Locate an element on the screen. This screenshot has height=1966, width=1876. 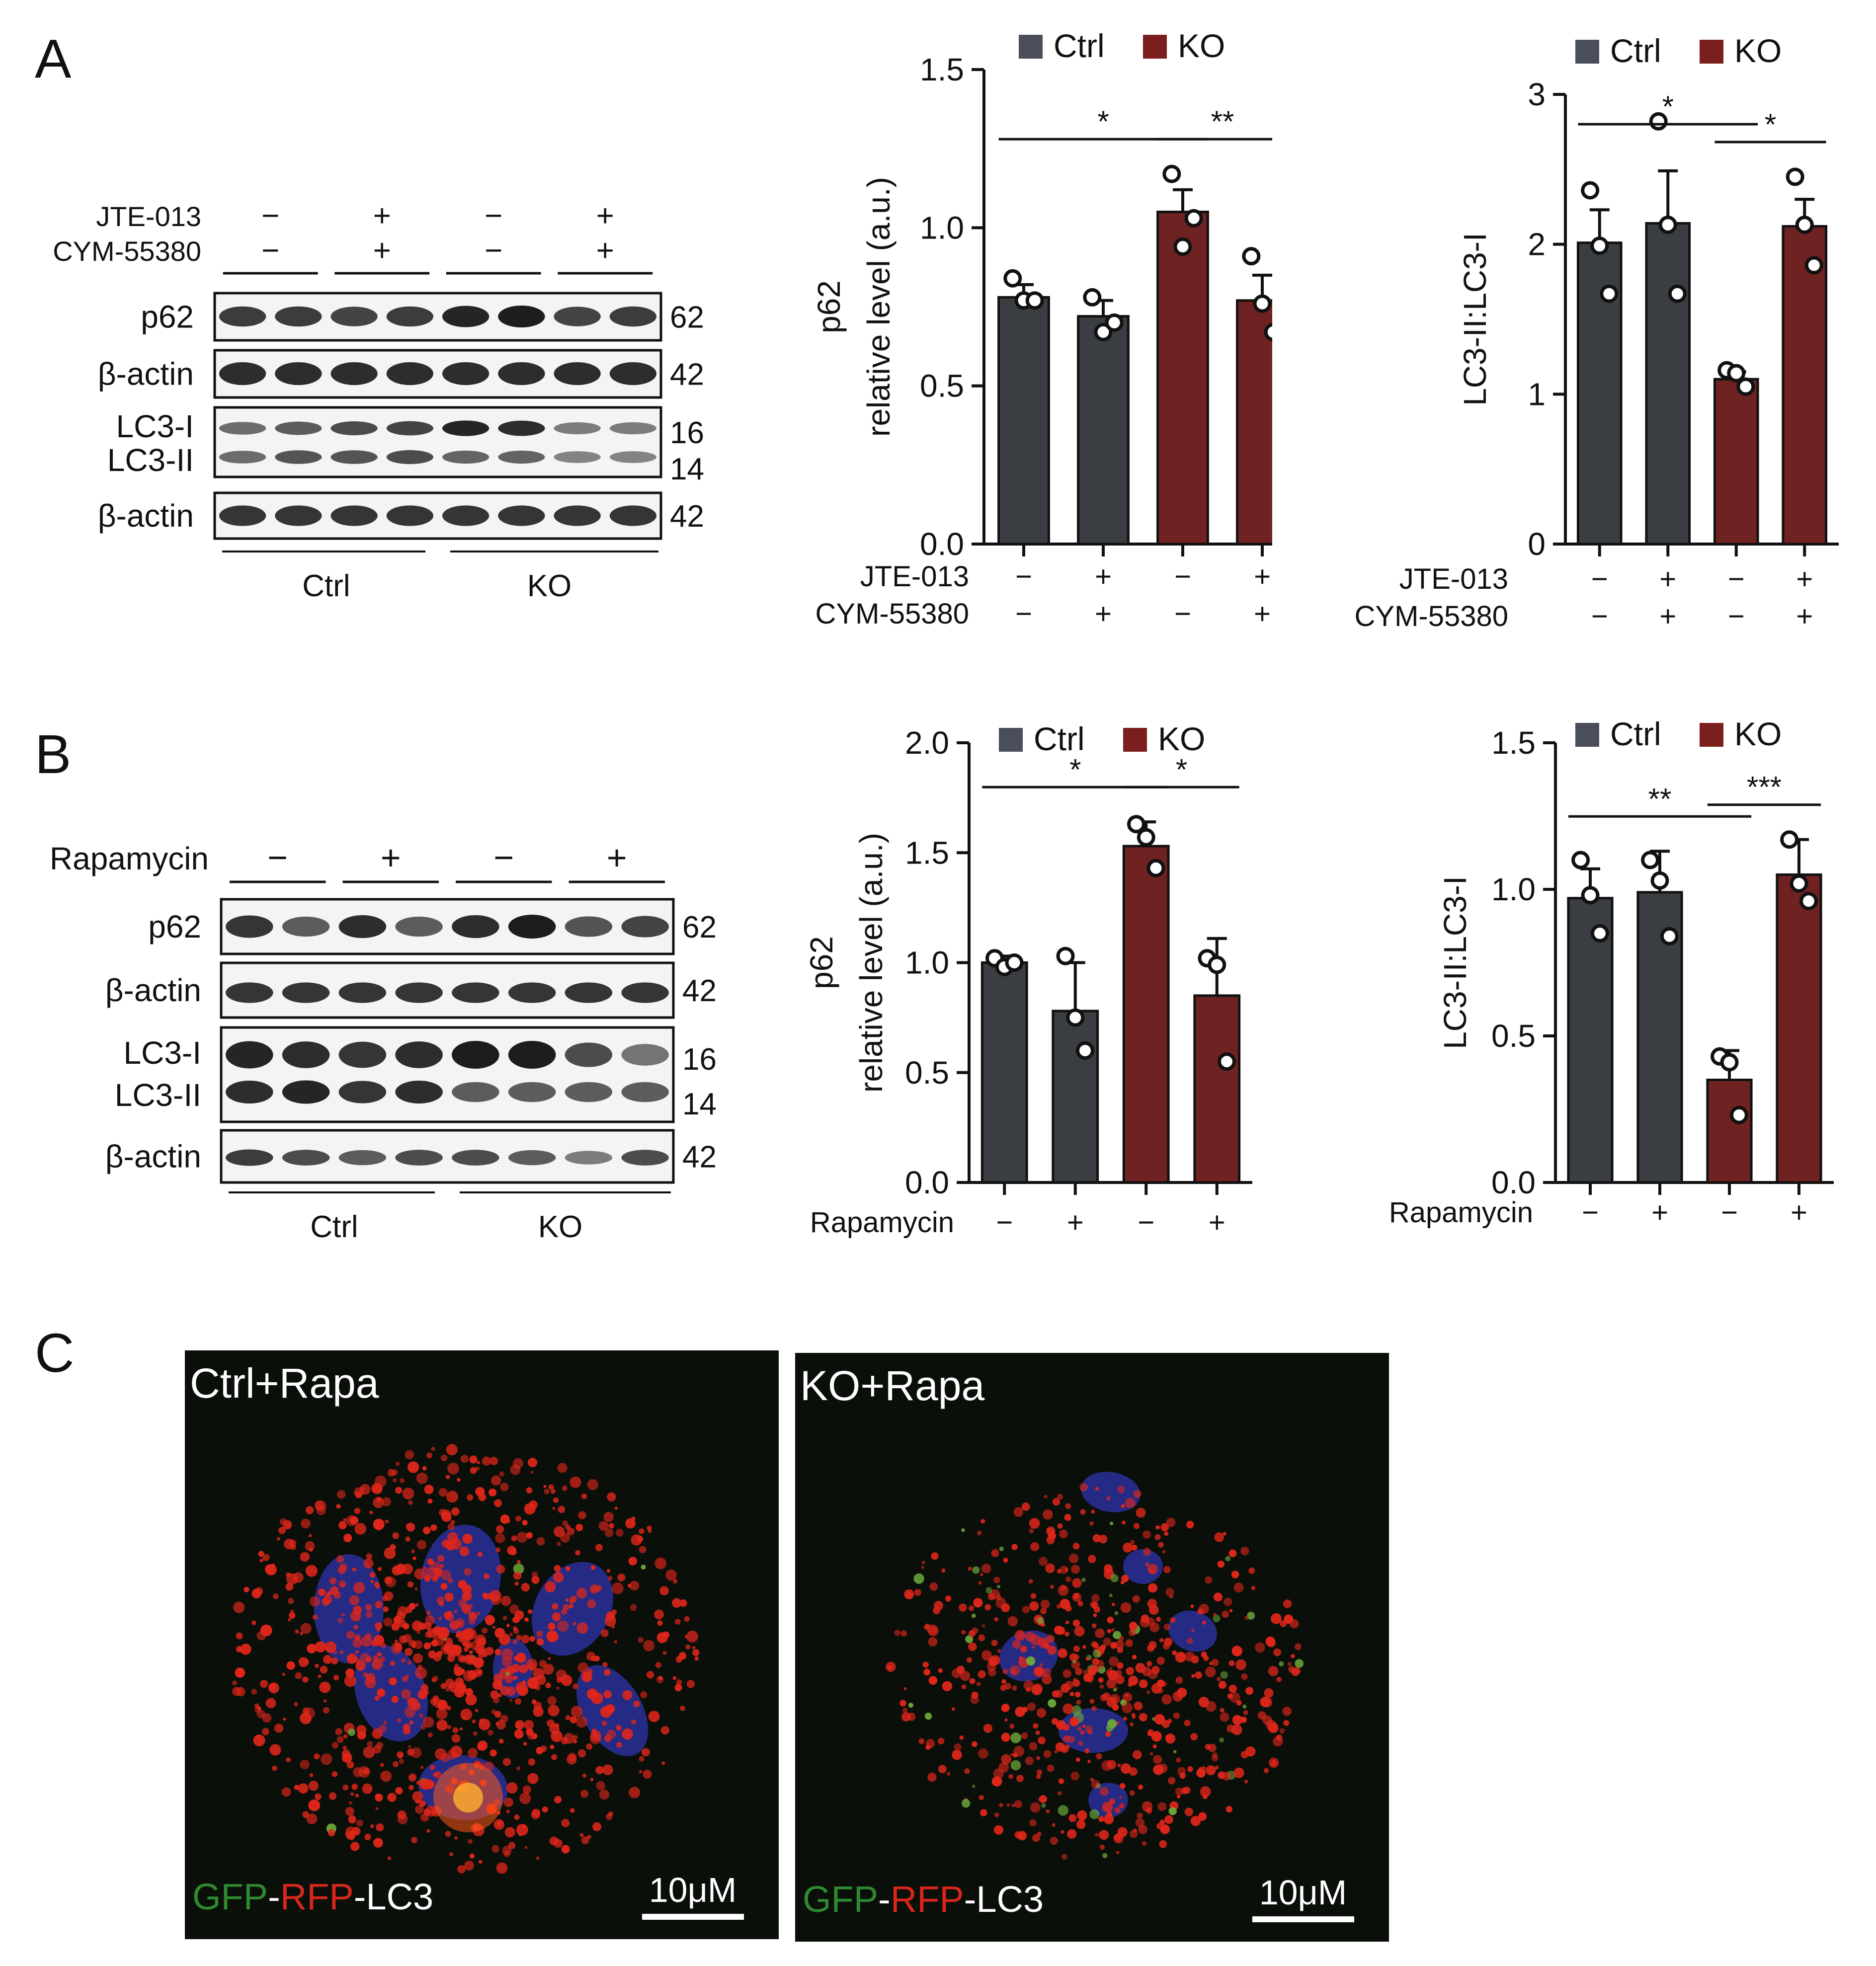
y-tick-label: 0.5 is located at coordinates (942, 386).